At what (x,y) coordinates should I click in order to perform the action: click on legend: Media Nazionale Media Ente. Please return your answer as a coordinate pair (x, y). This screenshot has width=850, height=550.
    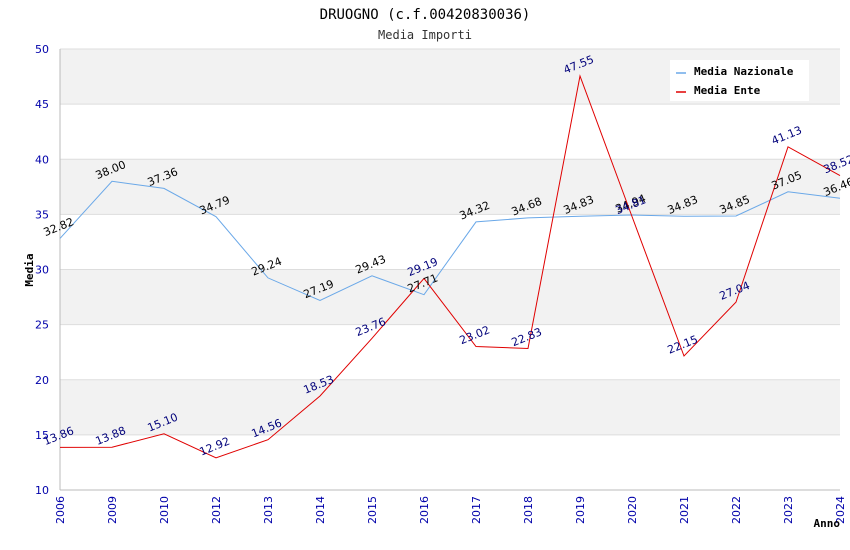
    Looking at the image, I should click on (739, 80).